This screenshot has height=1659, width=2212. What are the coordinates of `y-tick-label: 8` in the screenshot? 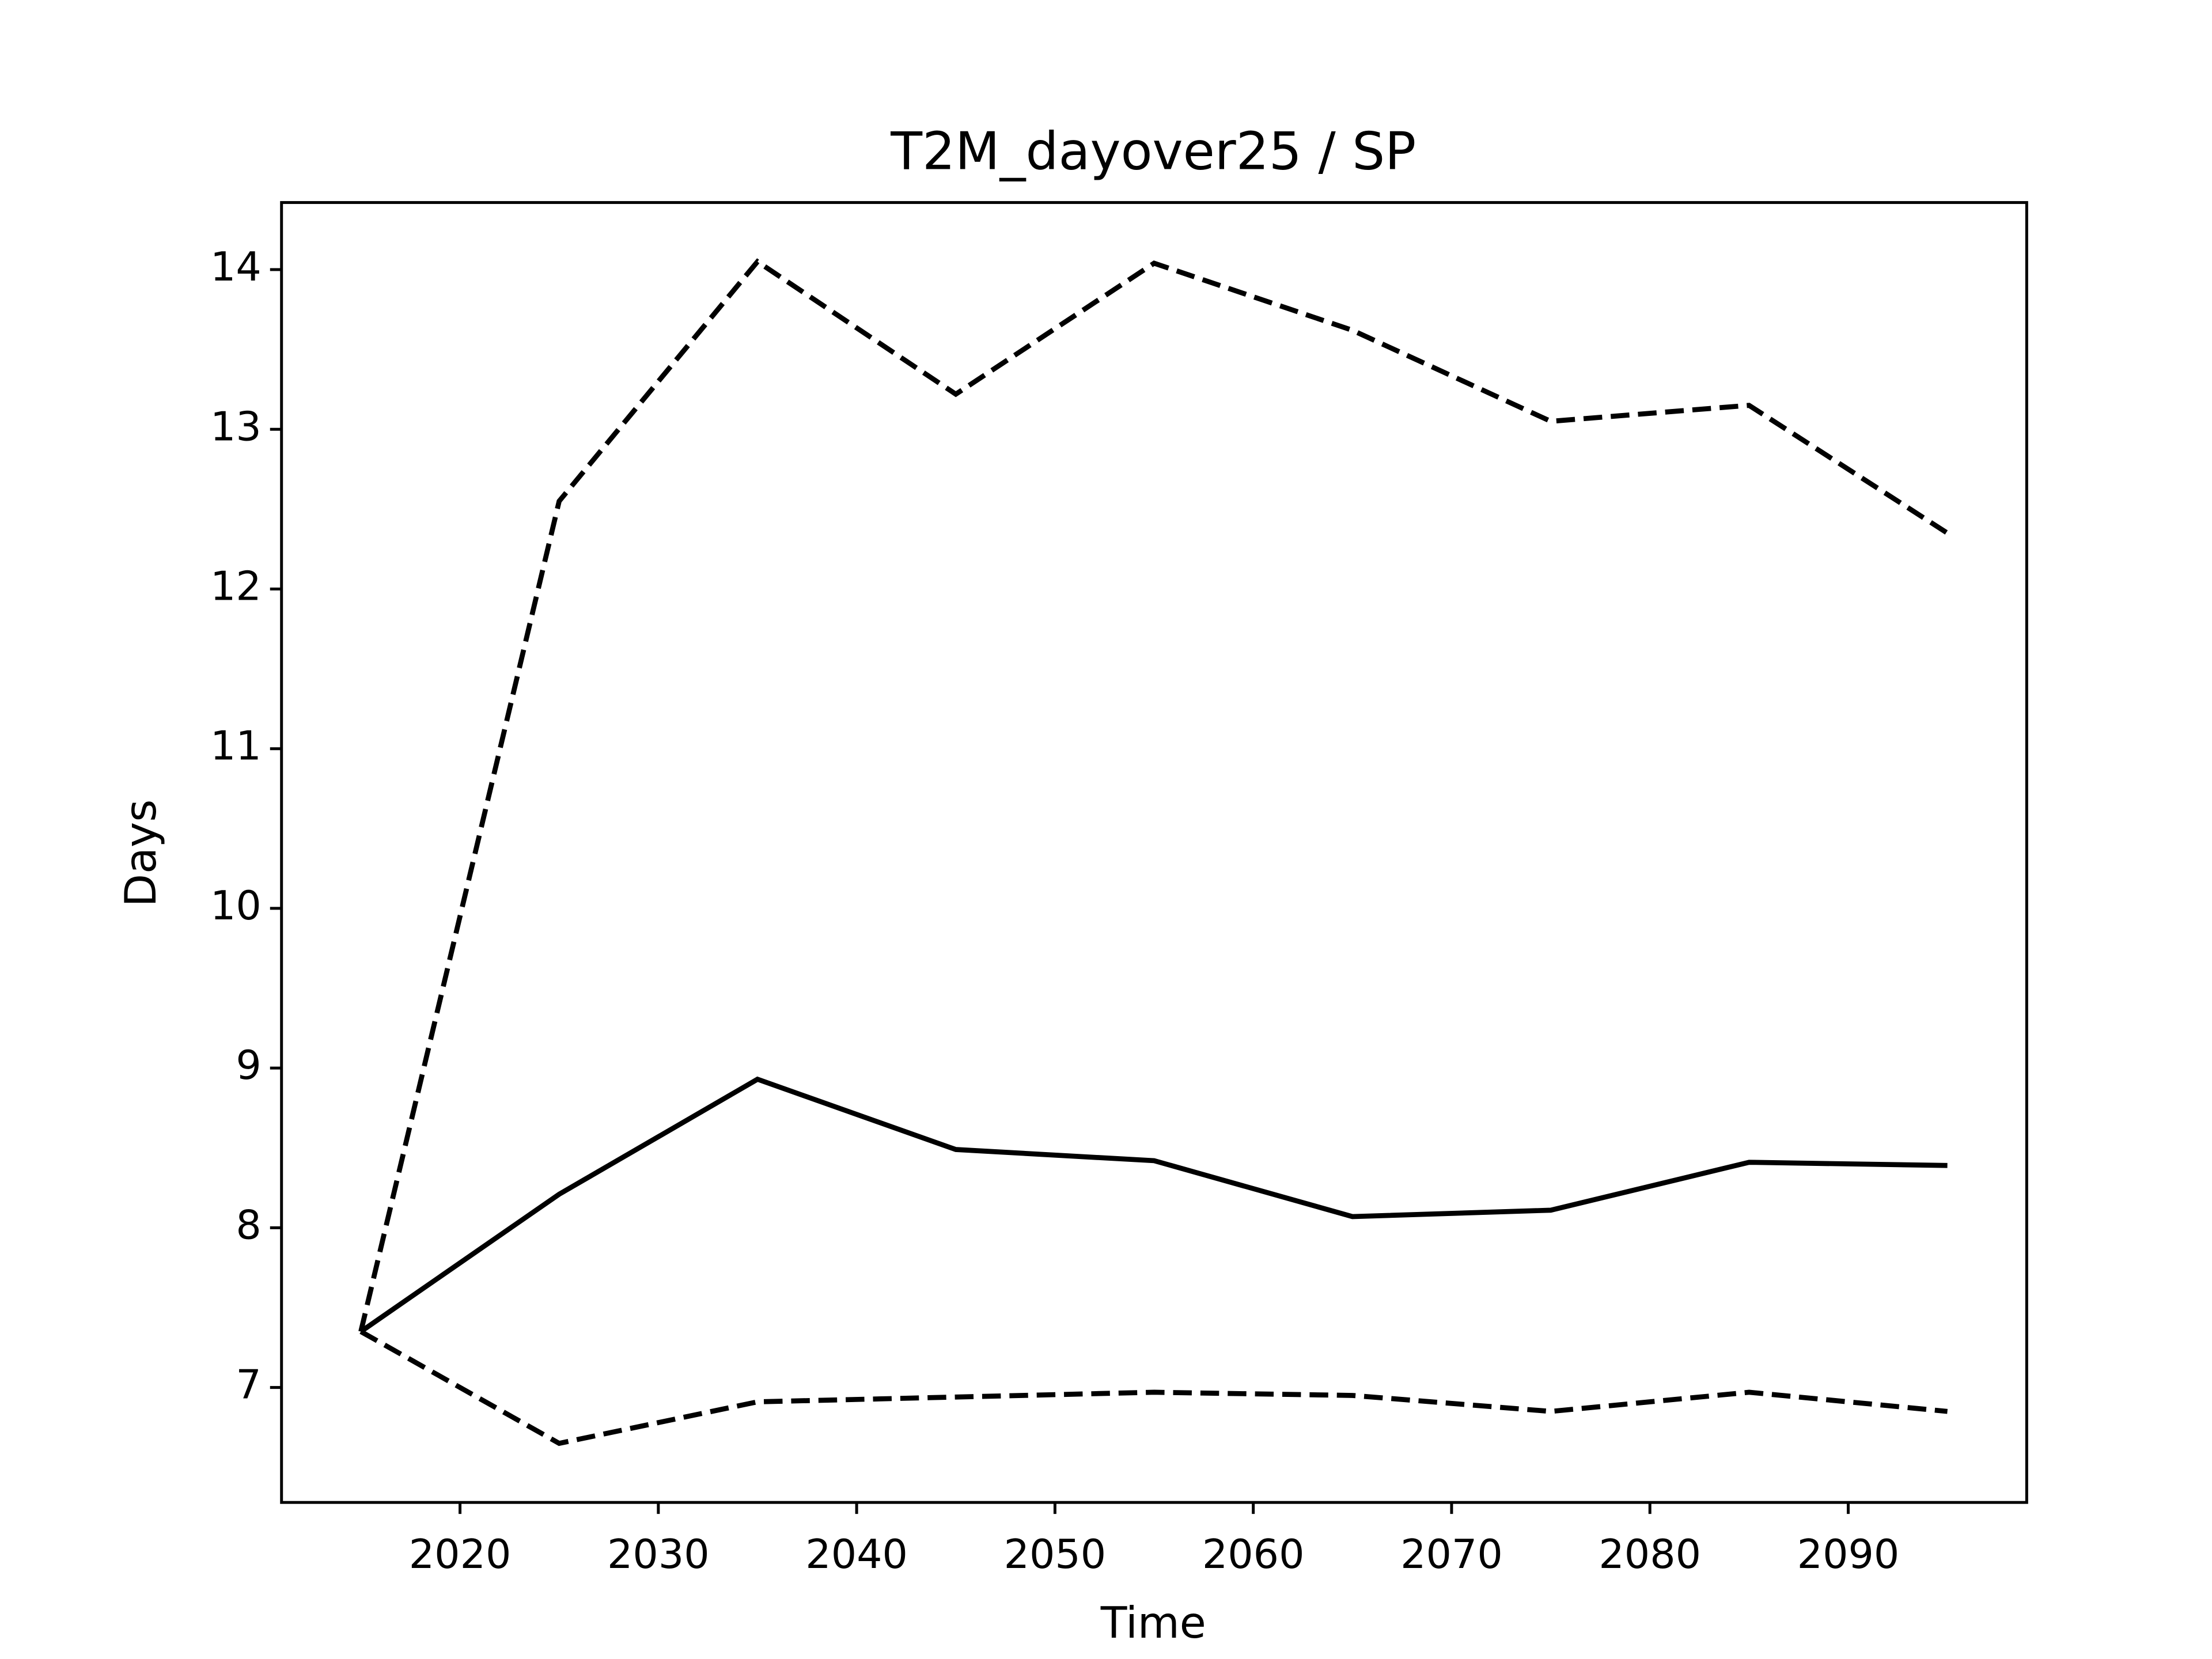 It's located at (248, 1225).